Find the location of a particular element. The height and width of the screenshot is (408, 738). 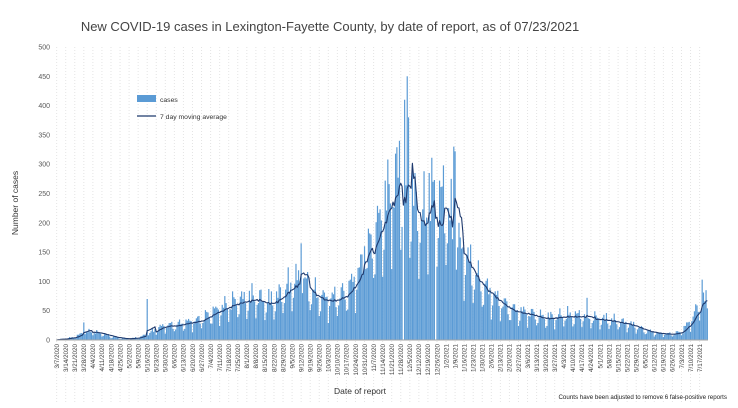

x-tick-label: 3/20/2021 is located at coordinates (546, 358).